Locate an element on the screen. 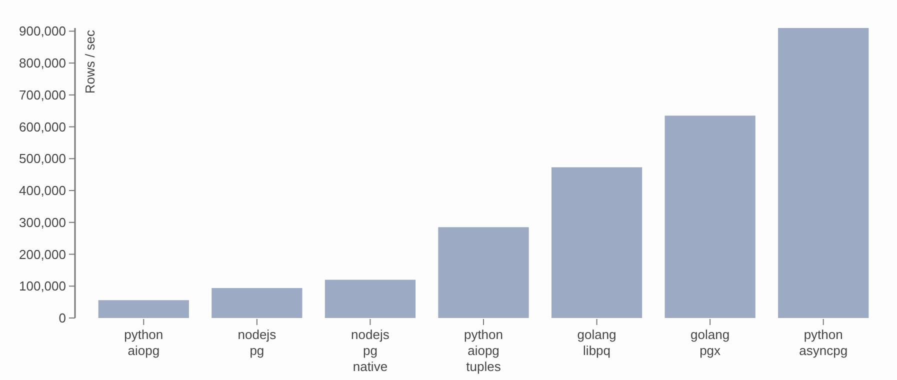 The image size is (897, 380). y-tick-label: 400,000 is located at coordinates (42, 190).